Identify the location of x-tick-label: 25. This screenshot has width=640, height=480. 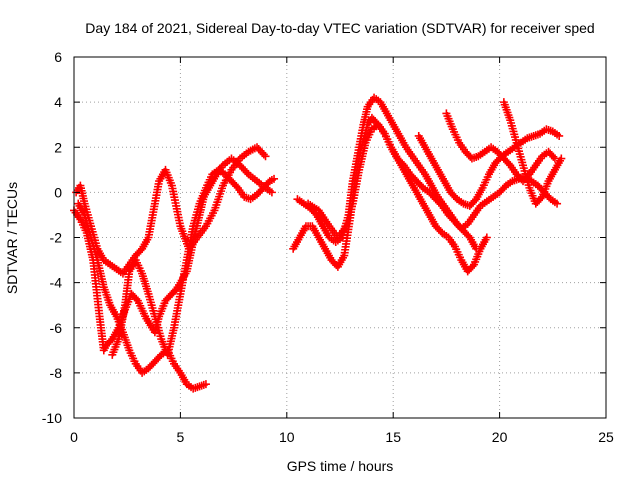
(606, 437).